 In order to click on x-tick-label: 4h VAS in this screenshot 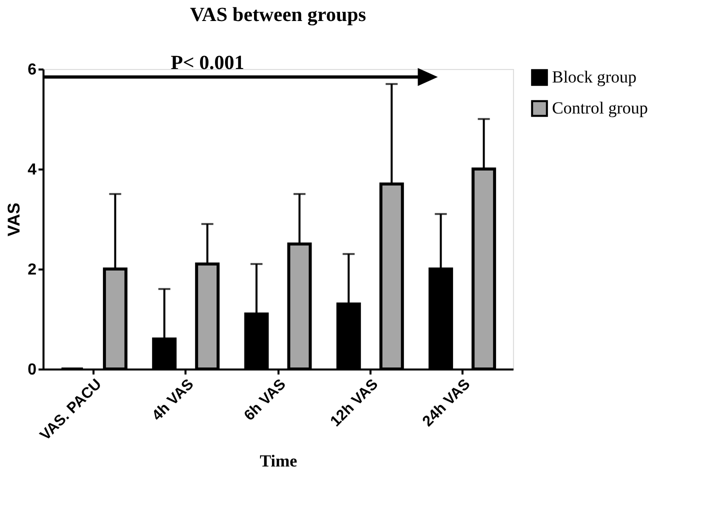, I will do `click(173, 400)`.